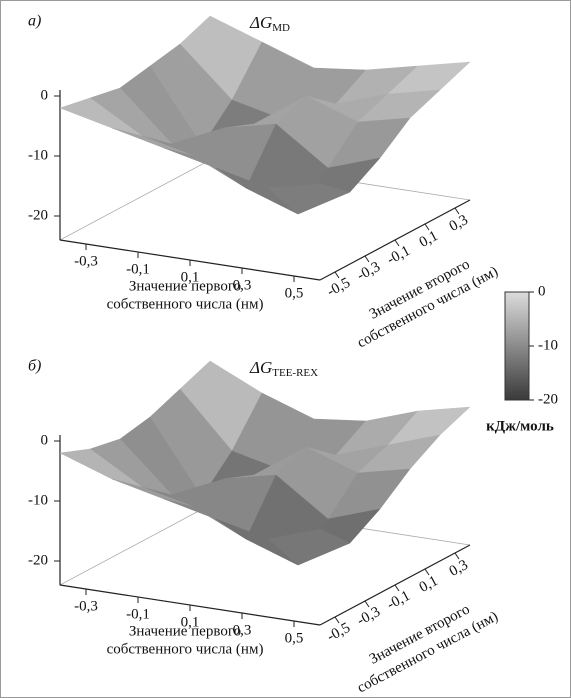  Describe the element at coordinates (520, 426) in the screenshot. I see `colorbar-label: кДж/моль` at that location.